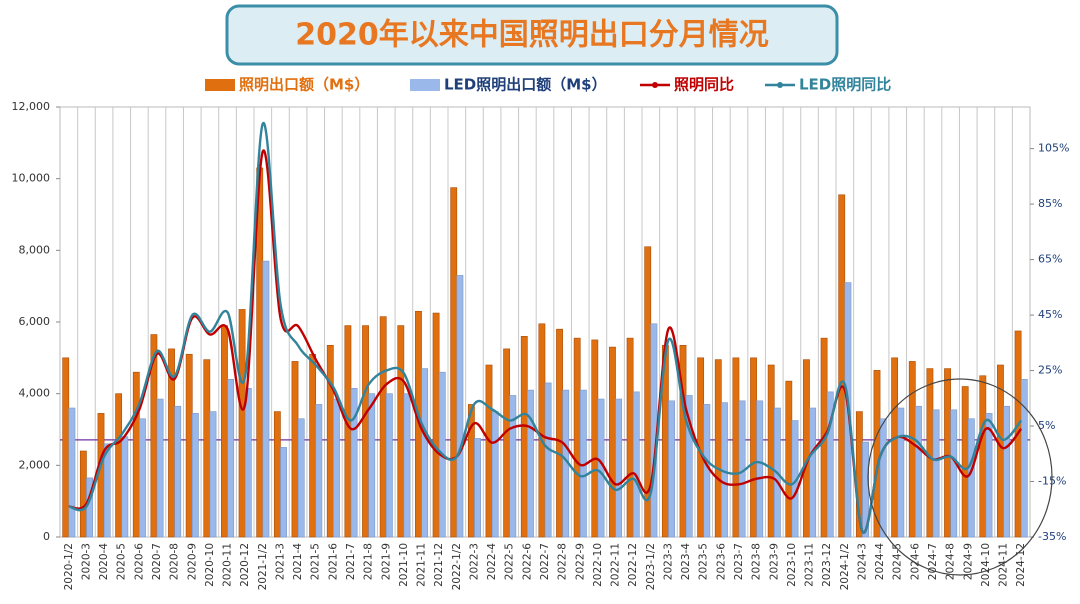 This screenshot has height=604, width=1080. What do you see at coordinates (422, 565) in the screenshot?
I see `x-tick-label: 2021-11` at bounding box center [422, 565].